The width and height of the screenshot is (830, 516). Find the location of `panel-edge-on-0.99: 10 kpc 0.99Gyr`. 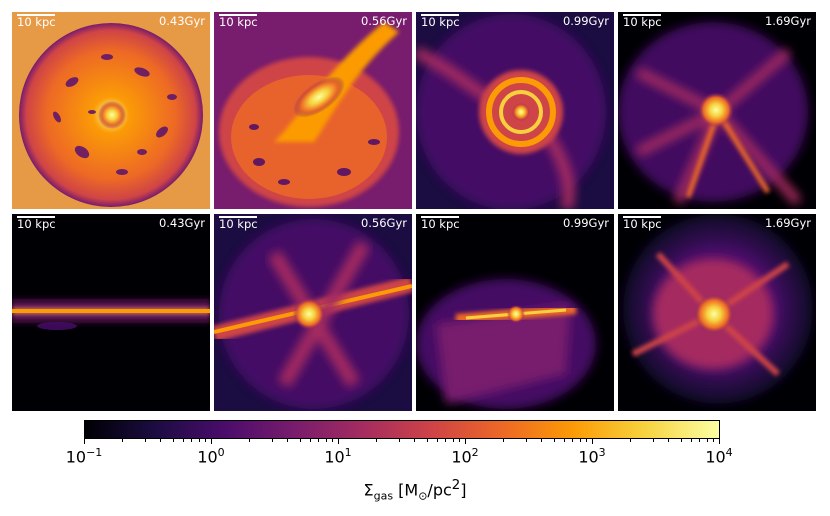

panel-edge-on-0.99: 10 kpc 0.99Gyr is located at coordinates (515, 312).